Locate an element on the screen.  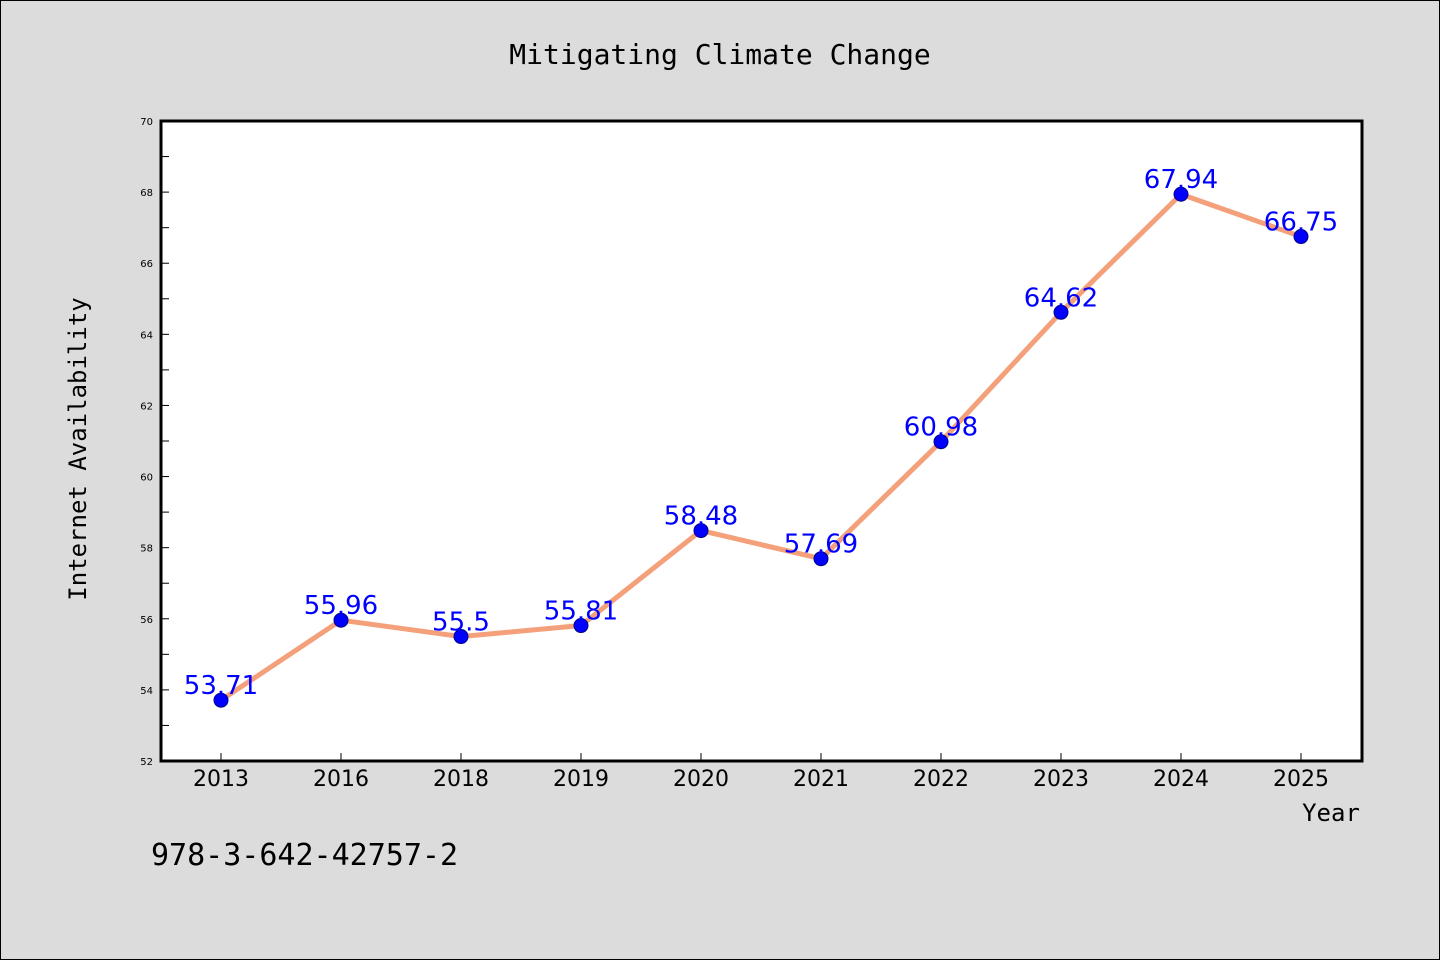
x-tick-label: 2020 is located at coordinates (701, 779).